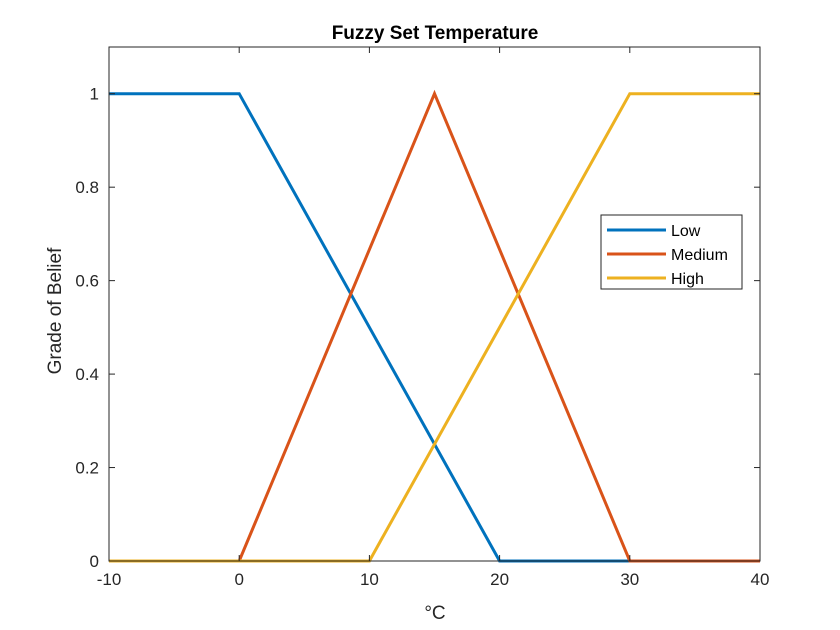  Describe the element at coordinates (238, 579) in the screenshot. I see `x-tick-label: 0` at that location.